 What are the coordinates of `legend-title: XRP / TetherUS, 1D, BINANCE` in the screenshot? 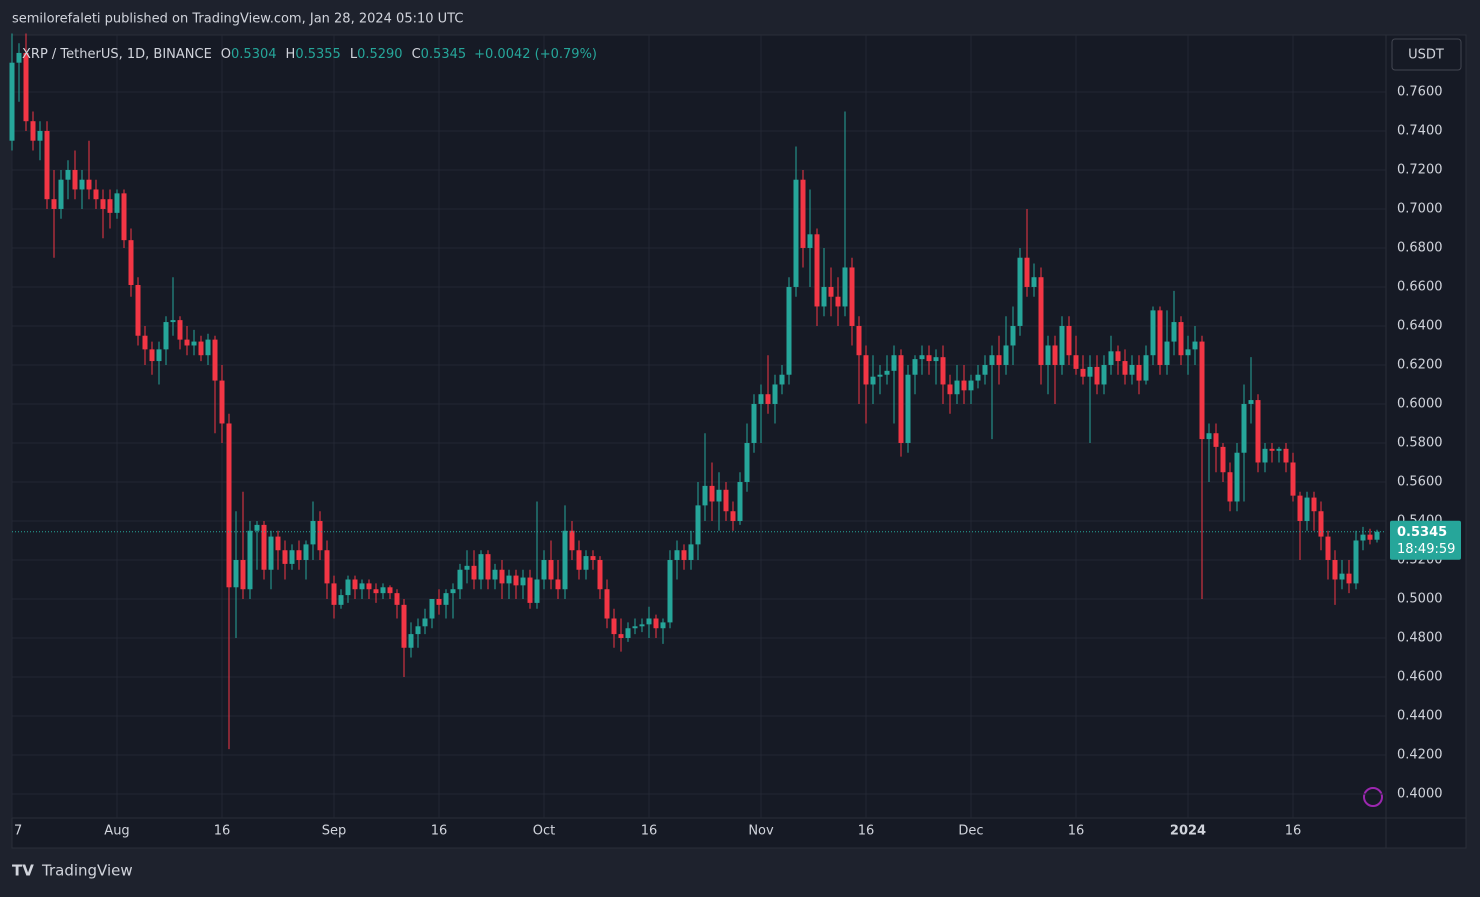 It's located at (117, 54).